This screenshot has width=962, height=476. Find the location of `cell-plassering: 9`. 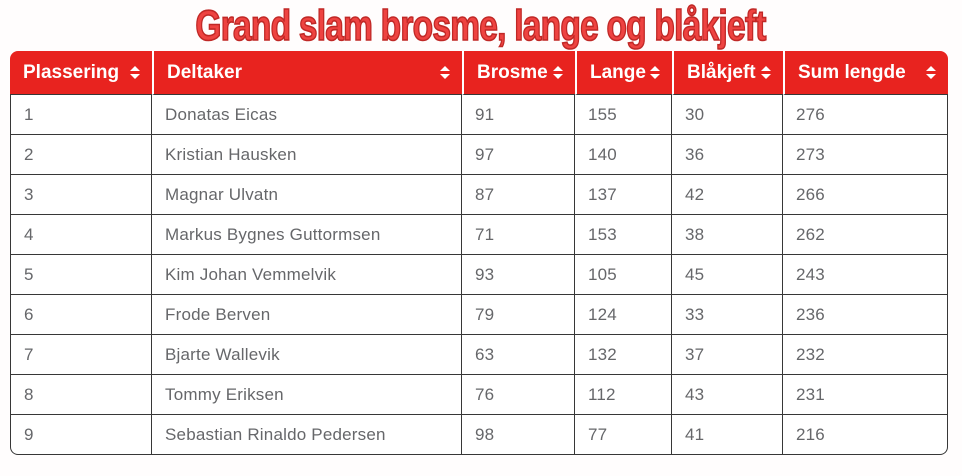

cell-plassering: 9 is located at coordinates (81, 435).